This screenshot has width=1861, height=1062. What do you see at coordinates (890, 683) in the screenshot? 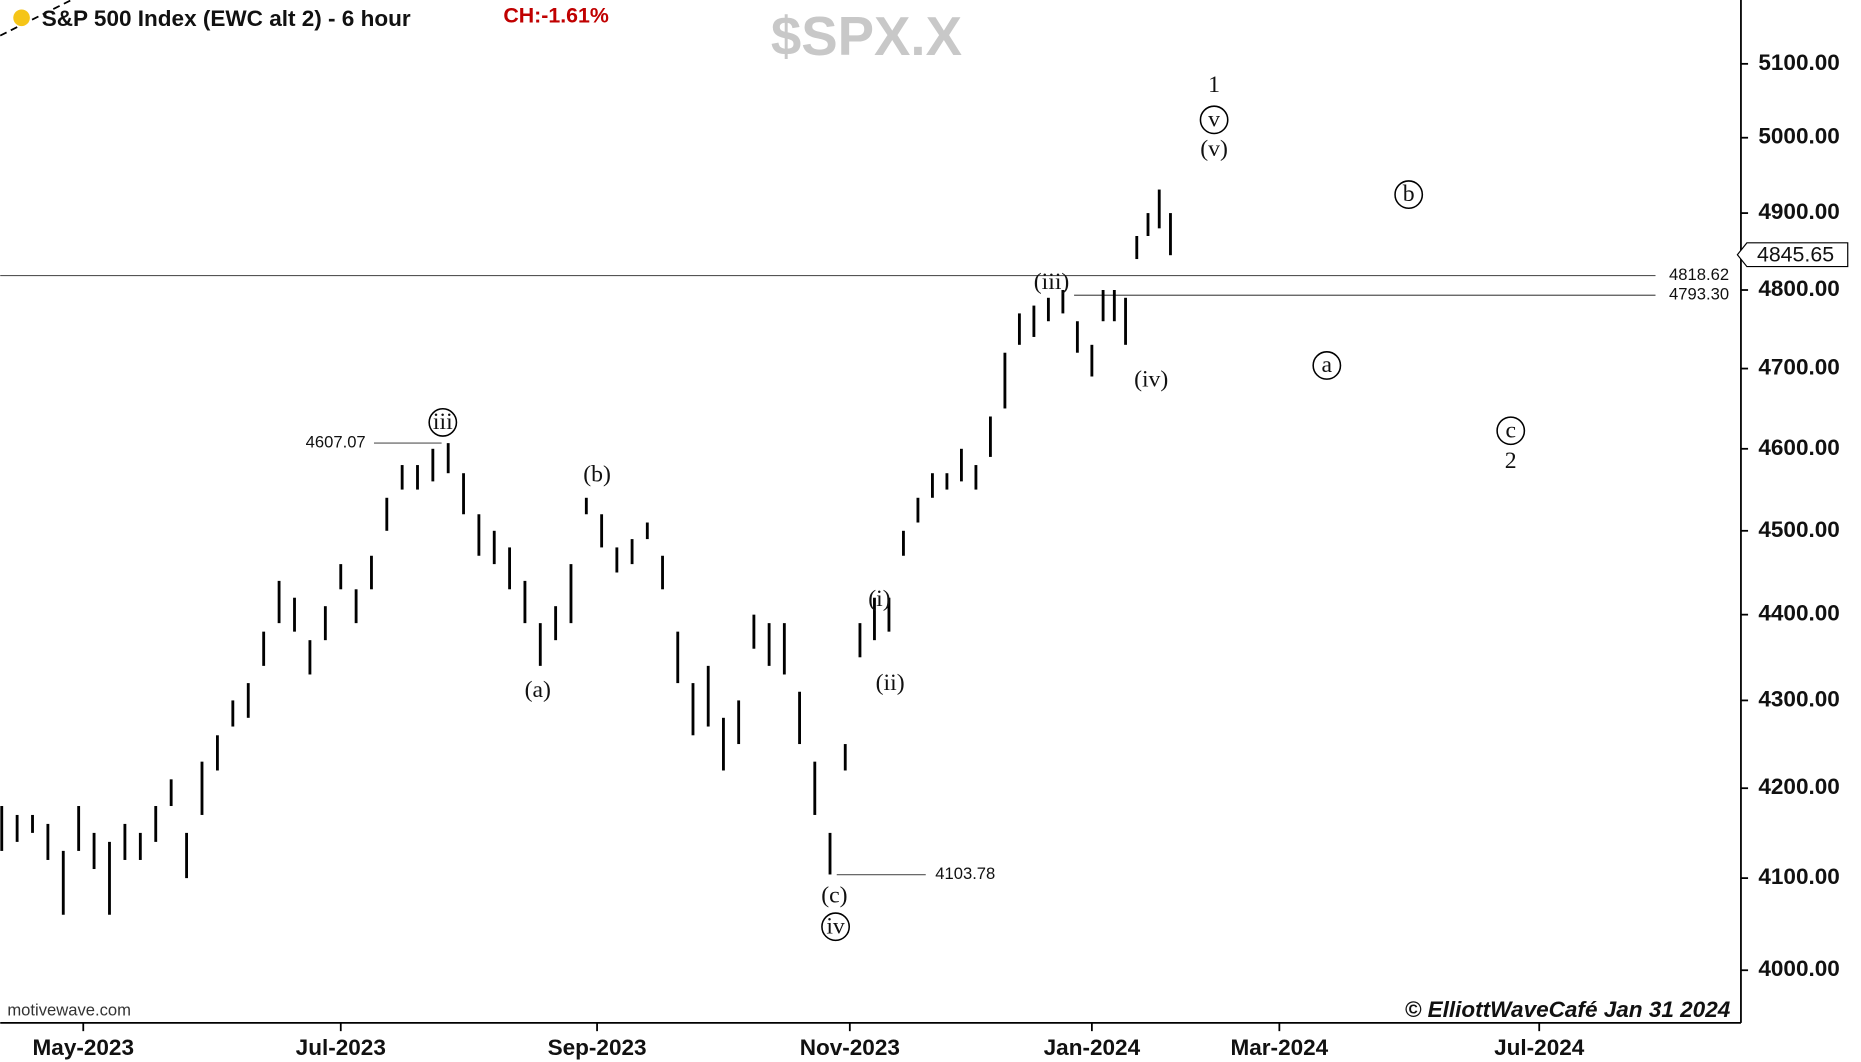
I see `wave-label: (ii)` at bounding box center [890, 683].